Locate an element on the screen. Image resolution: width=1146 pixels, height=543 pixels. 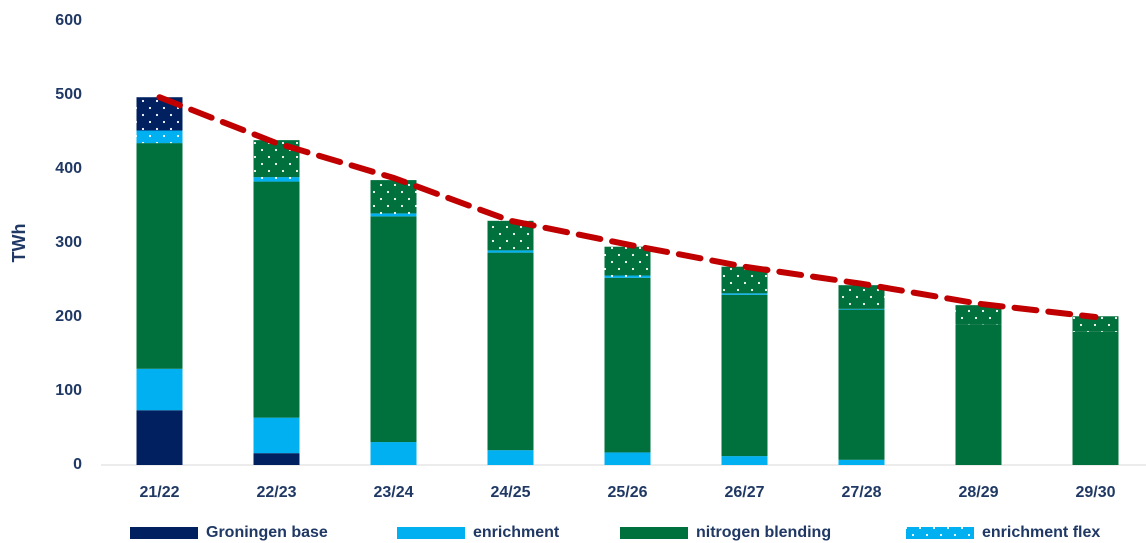
legend-label: nitrogen blending is located at coordinates (763, 532).